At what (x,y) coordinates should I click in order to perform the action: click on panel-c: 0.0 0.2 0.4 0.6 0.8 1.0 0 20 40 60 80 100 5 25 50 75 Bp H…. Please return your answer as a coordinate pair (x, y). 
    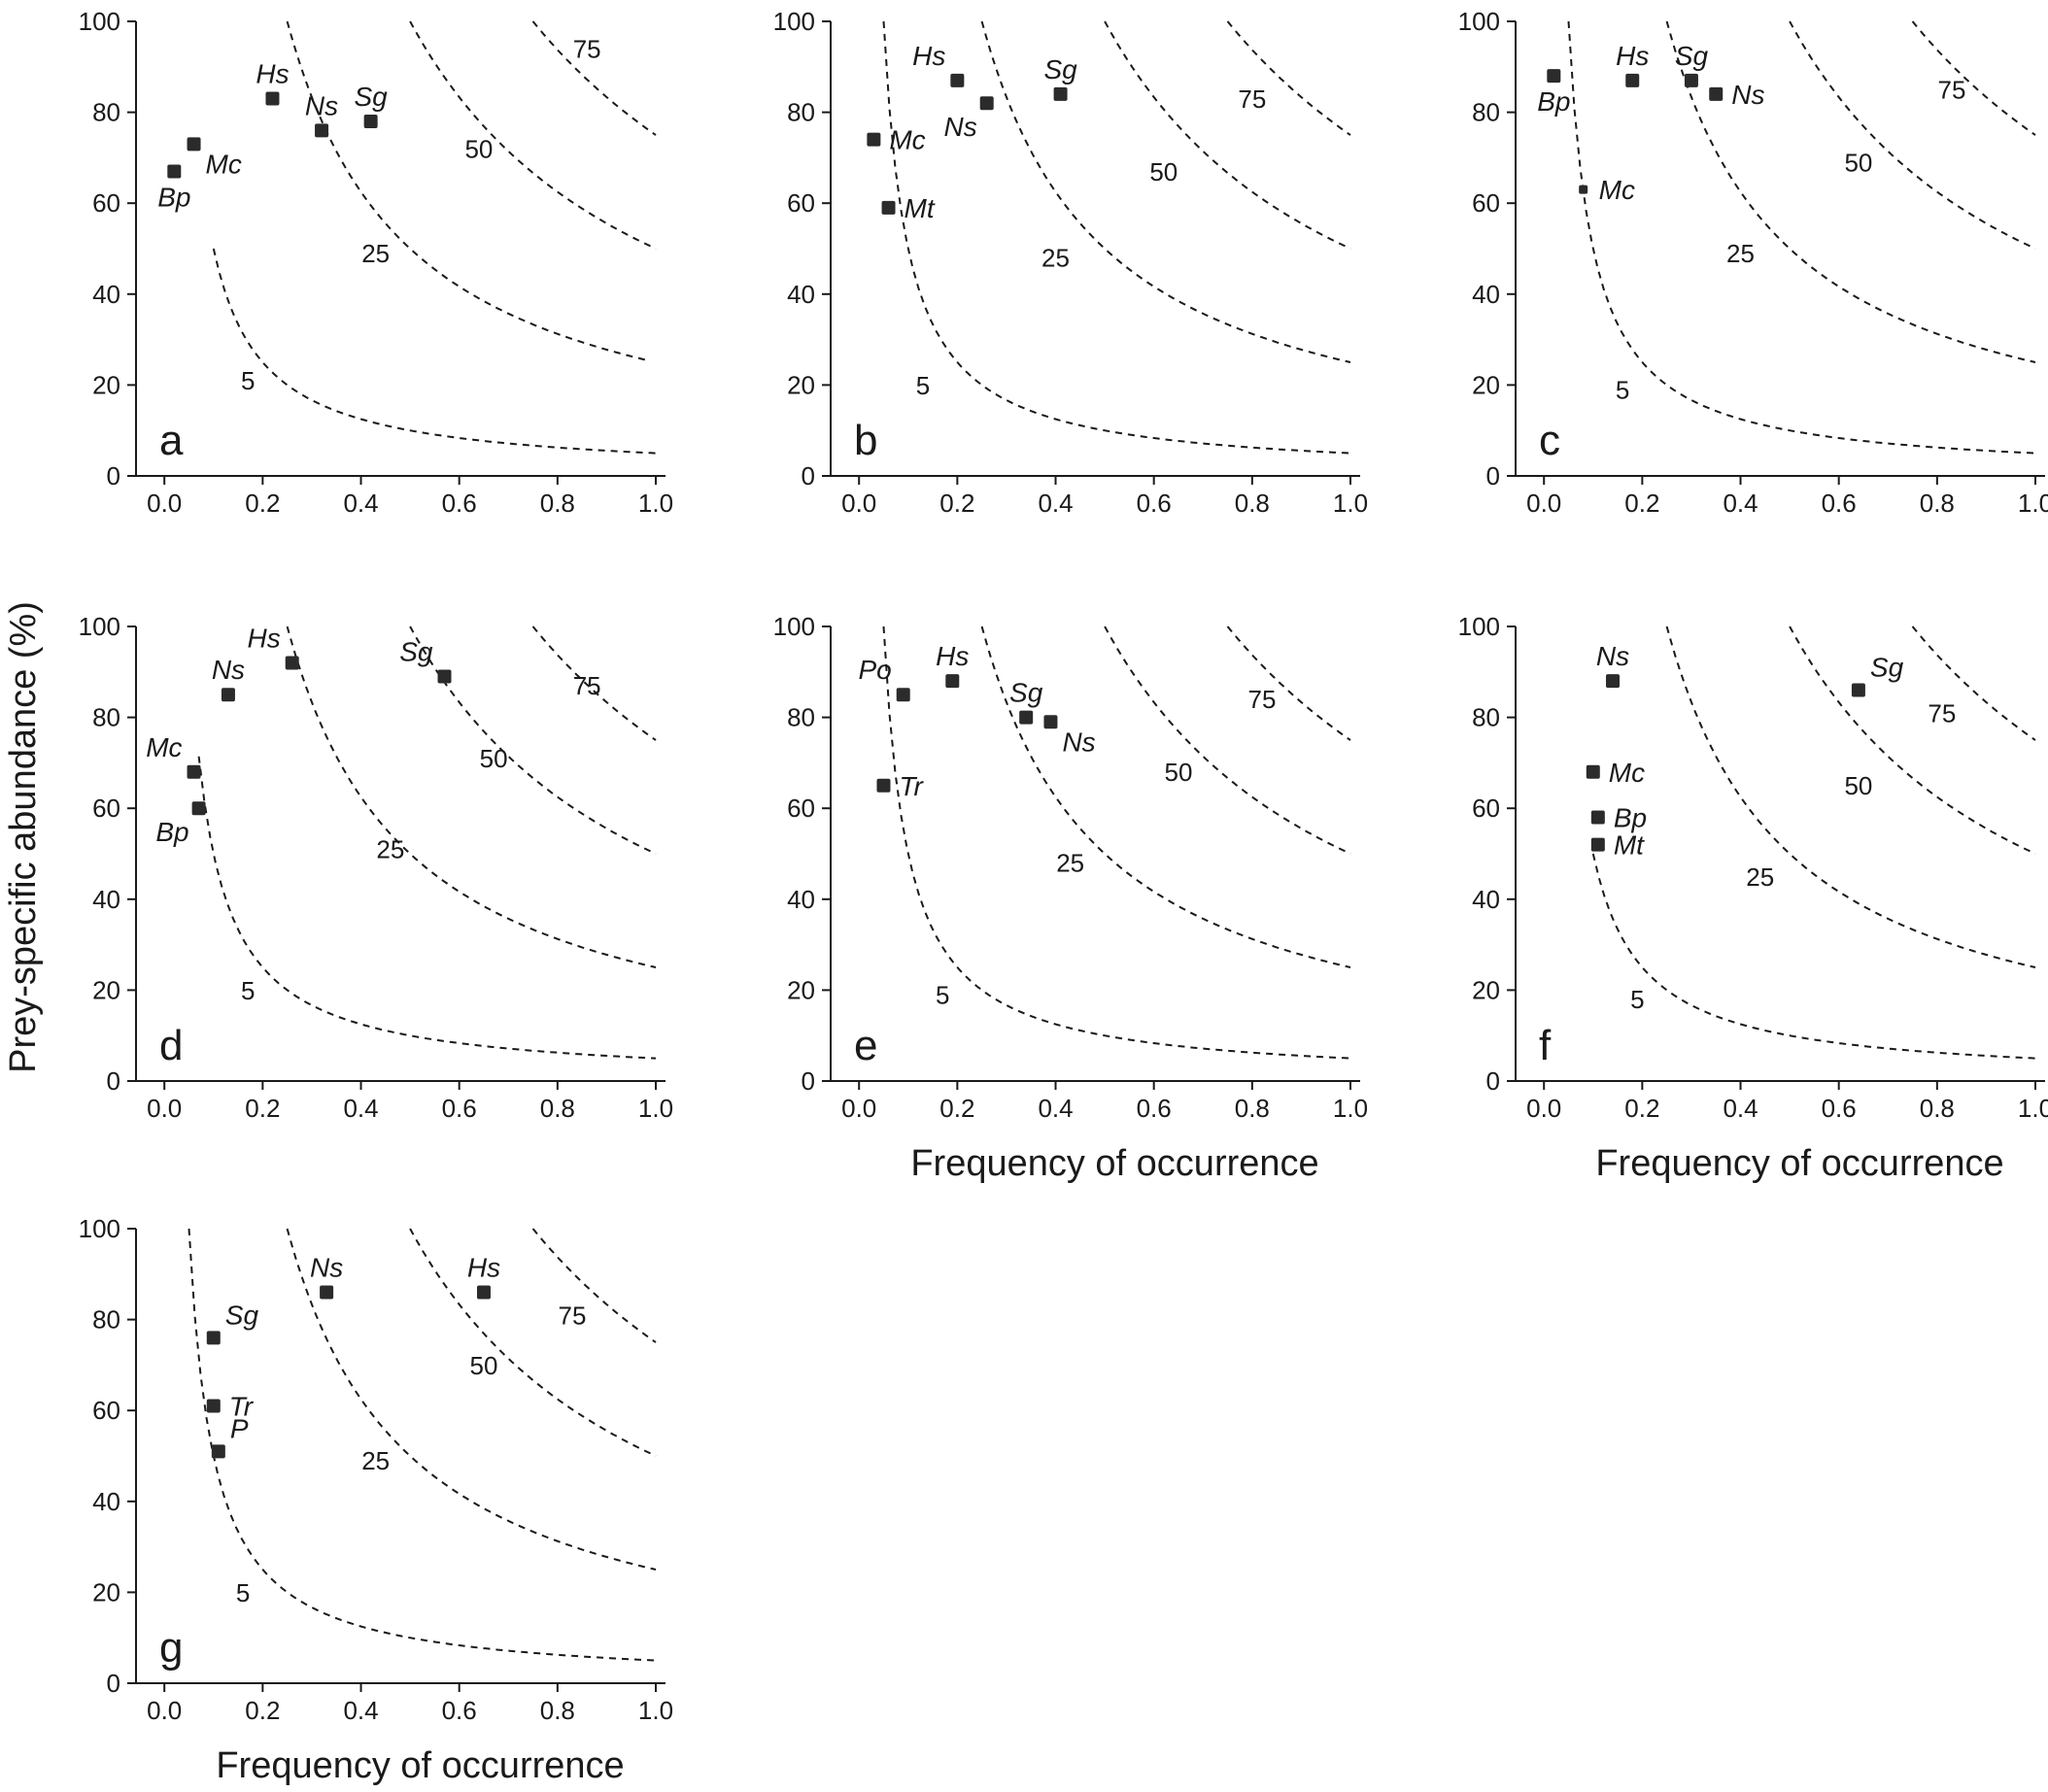
    Looking at the image, I should click on (1753, 262).